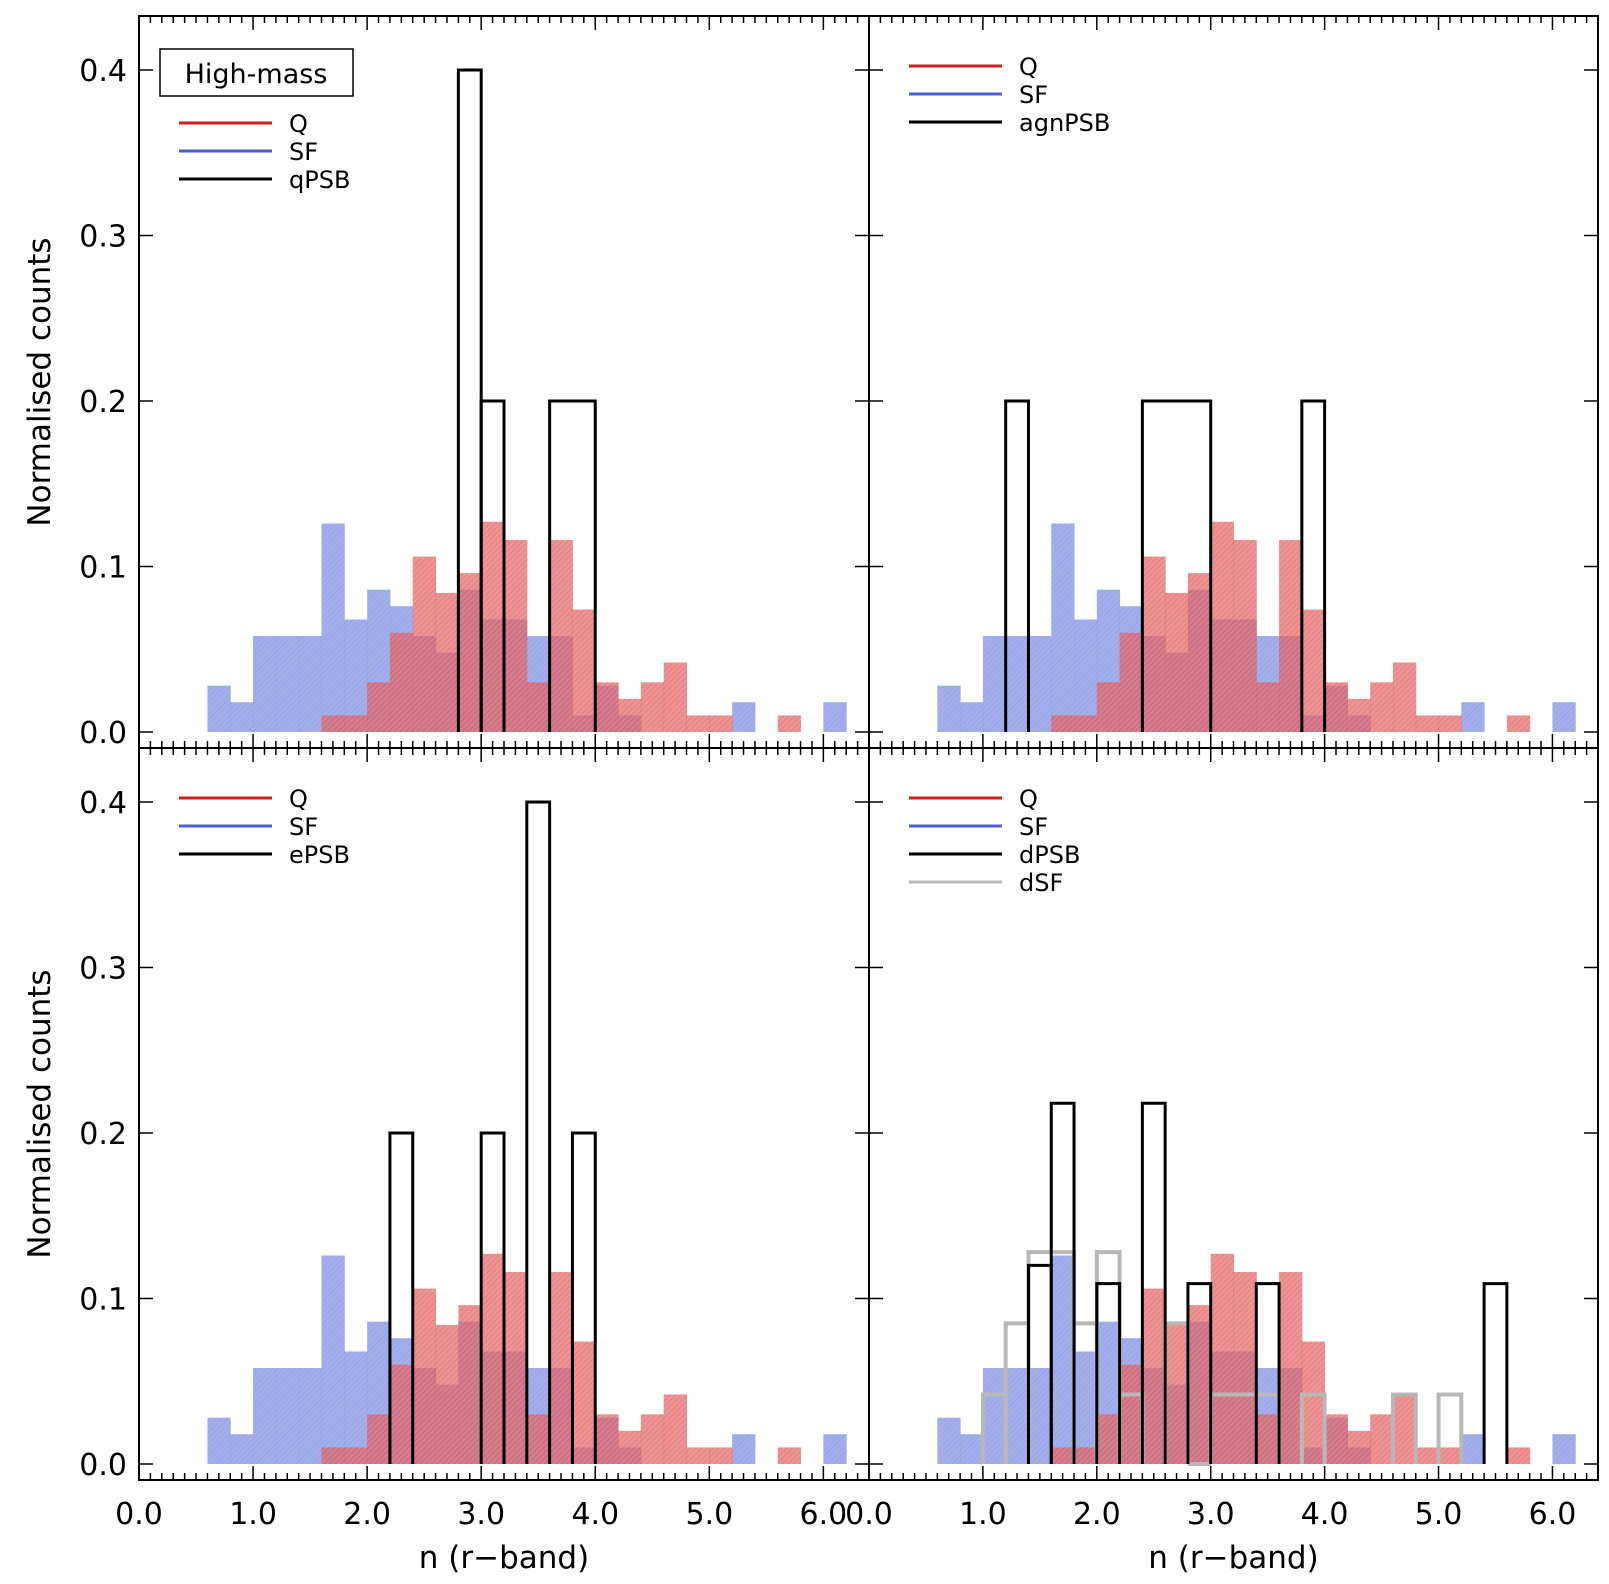  Describe the element at coordinates (1064, 123) in the screenshot. I see `legend-label: agnPSB` at that location.